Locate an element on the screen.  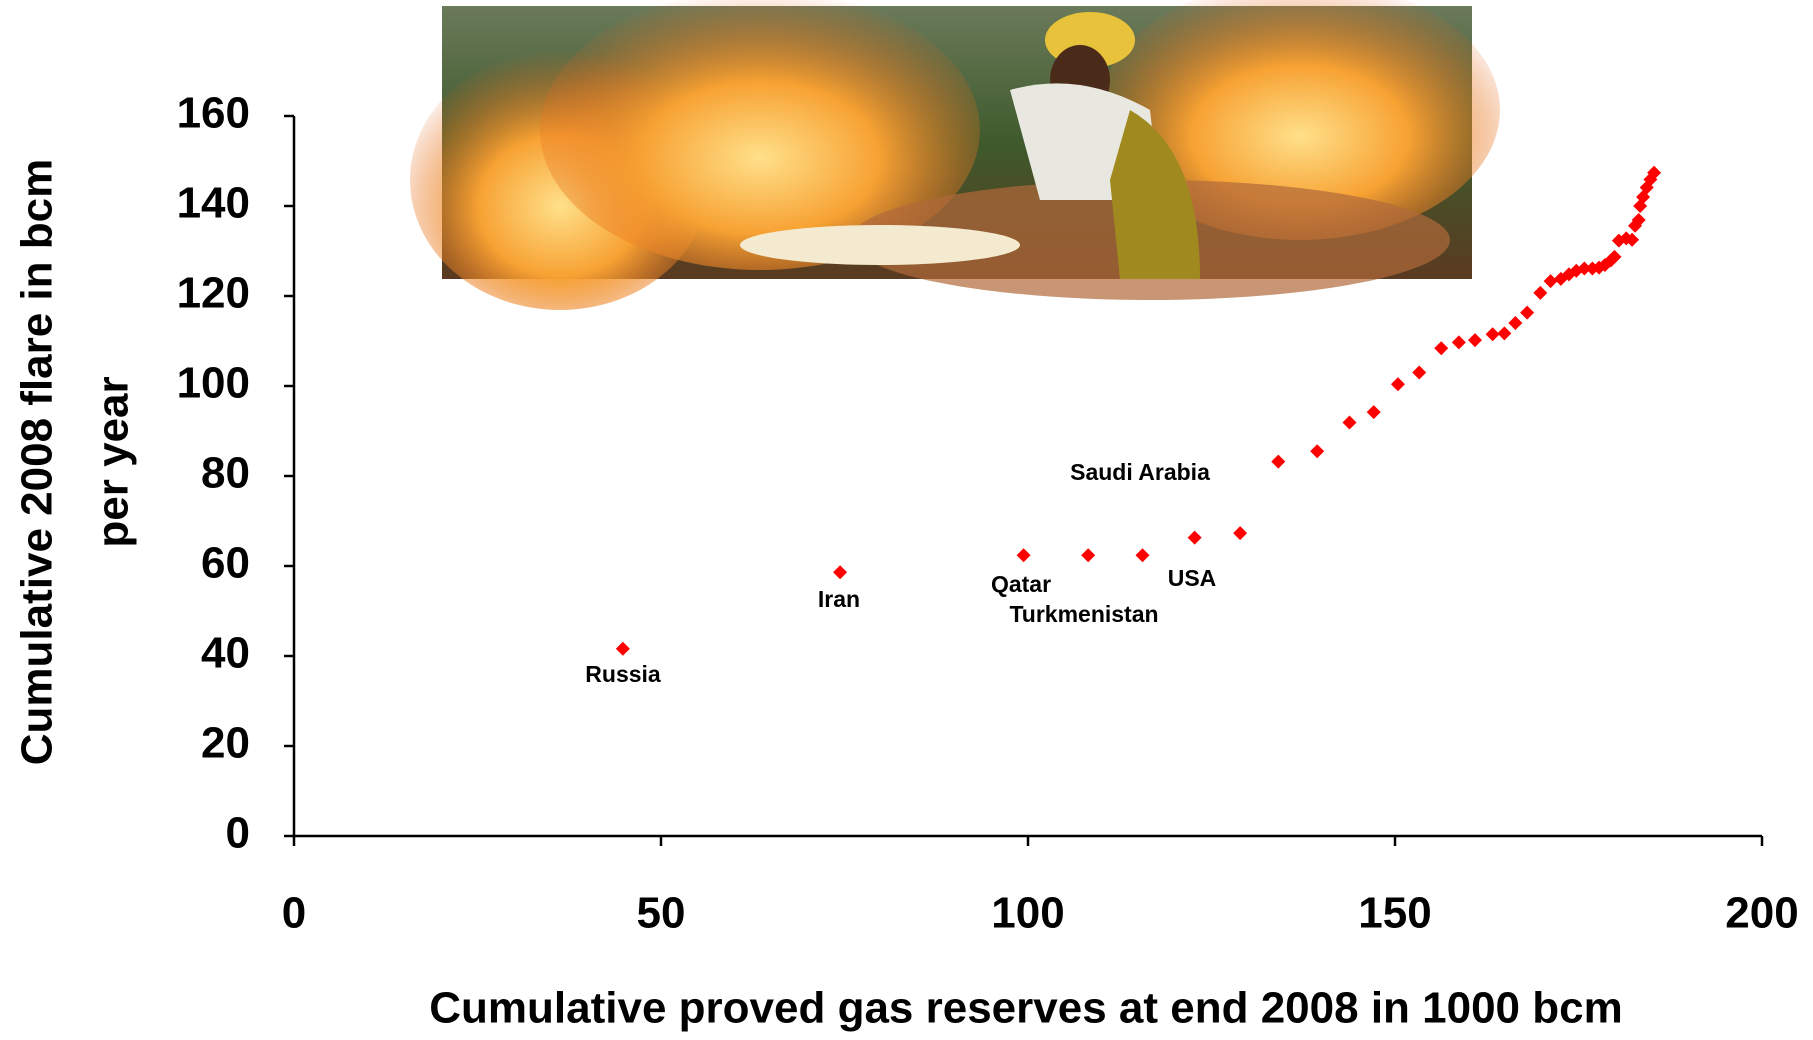
annotation: Iran is located at coordinates (839, 599).